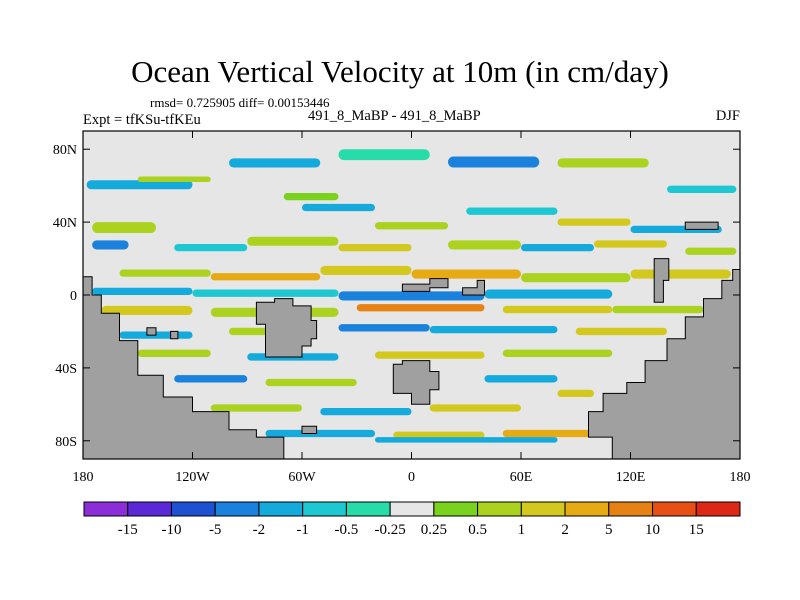  What do you see at coordinates (66, 369) in the screenshot?
I see `y-tick-label-3: 40S` at bounding box center [66, 369].